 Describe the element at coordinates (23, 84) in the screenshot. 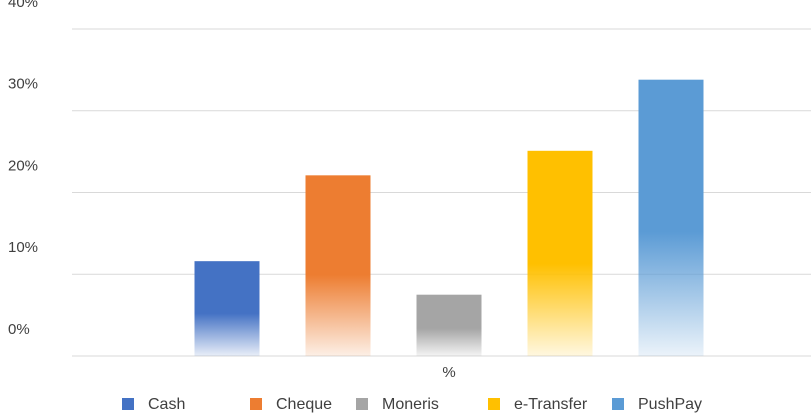

I see `y-tick-label: 30%` at that location.